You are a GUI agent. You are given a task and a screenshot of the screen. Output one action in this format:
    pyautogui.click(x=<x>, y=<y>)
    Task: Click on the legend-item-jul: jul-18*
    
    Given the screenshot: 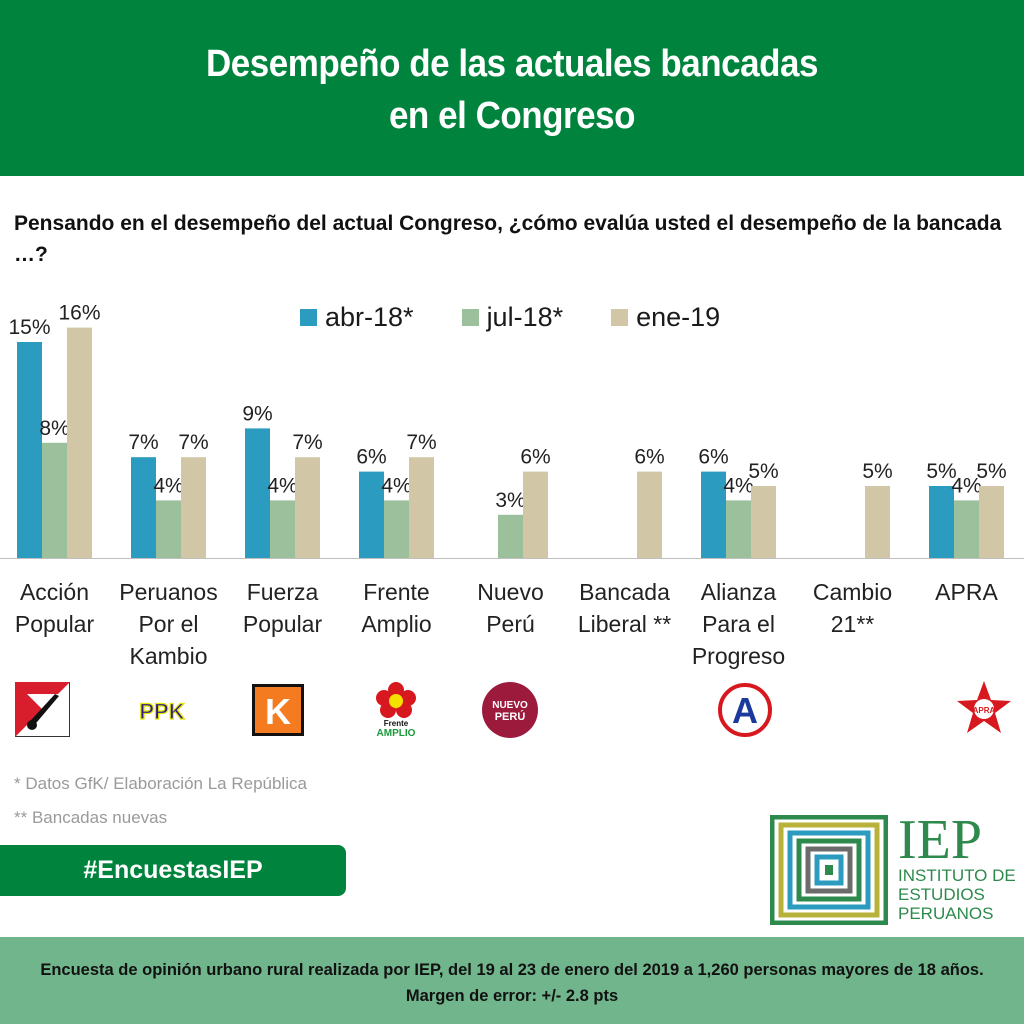 What is the action you would take?
    pyautogui.click(x=512, y=317)
    